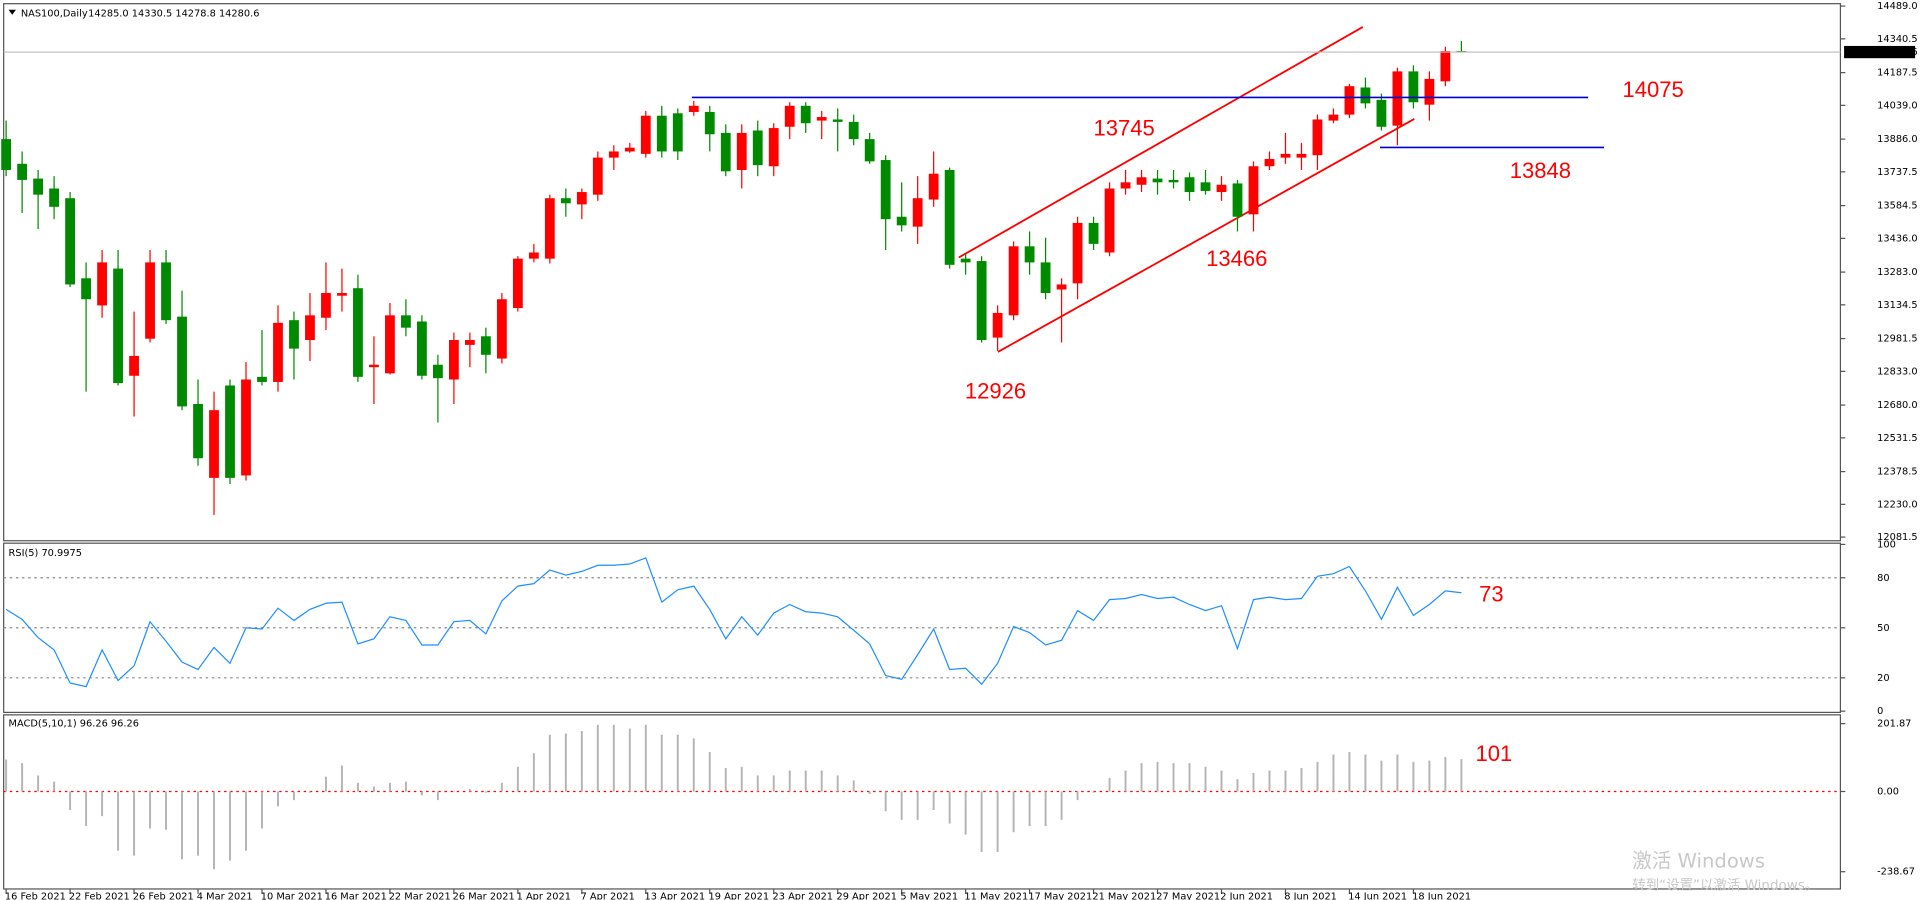 The image size is (1920, 900). I want to click on x-tick-label: 5 May 2021, so click(929, 895).